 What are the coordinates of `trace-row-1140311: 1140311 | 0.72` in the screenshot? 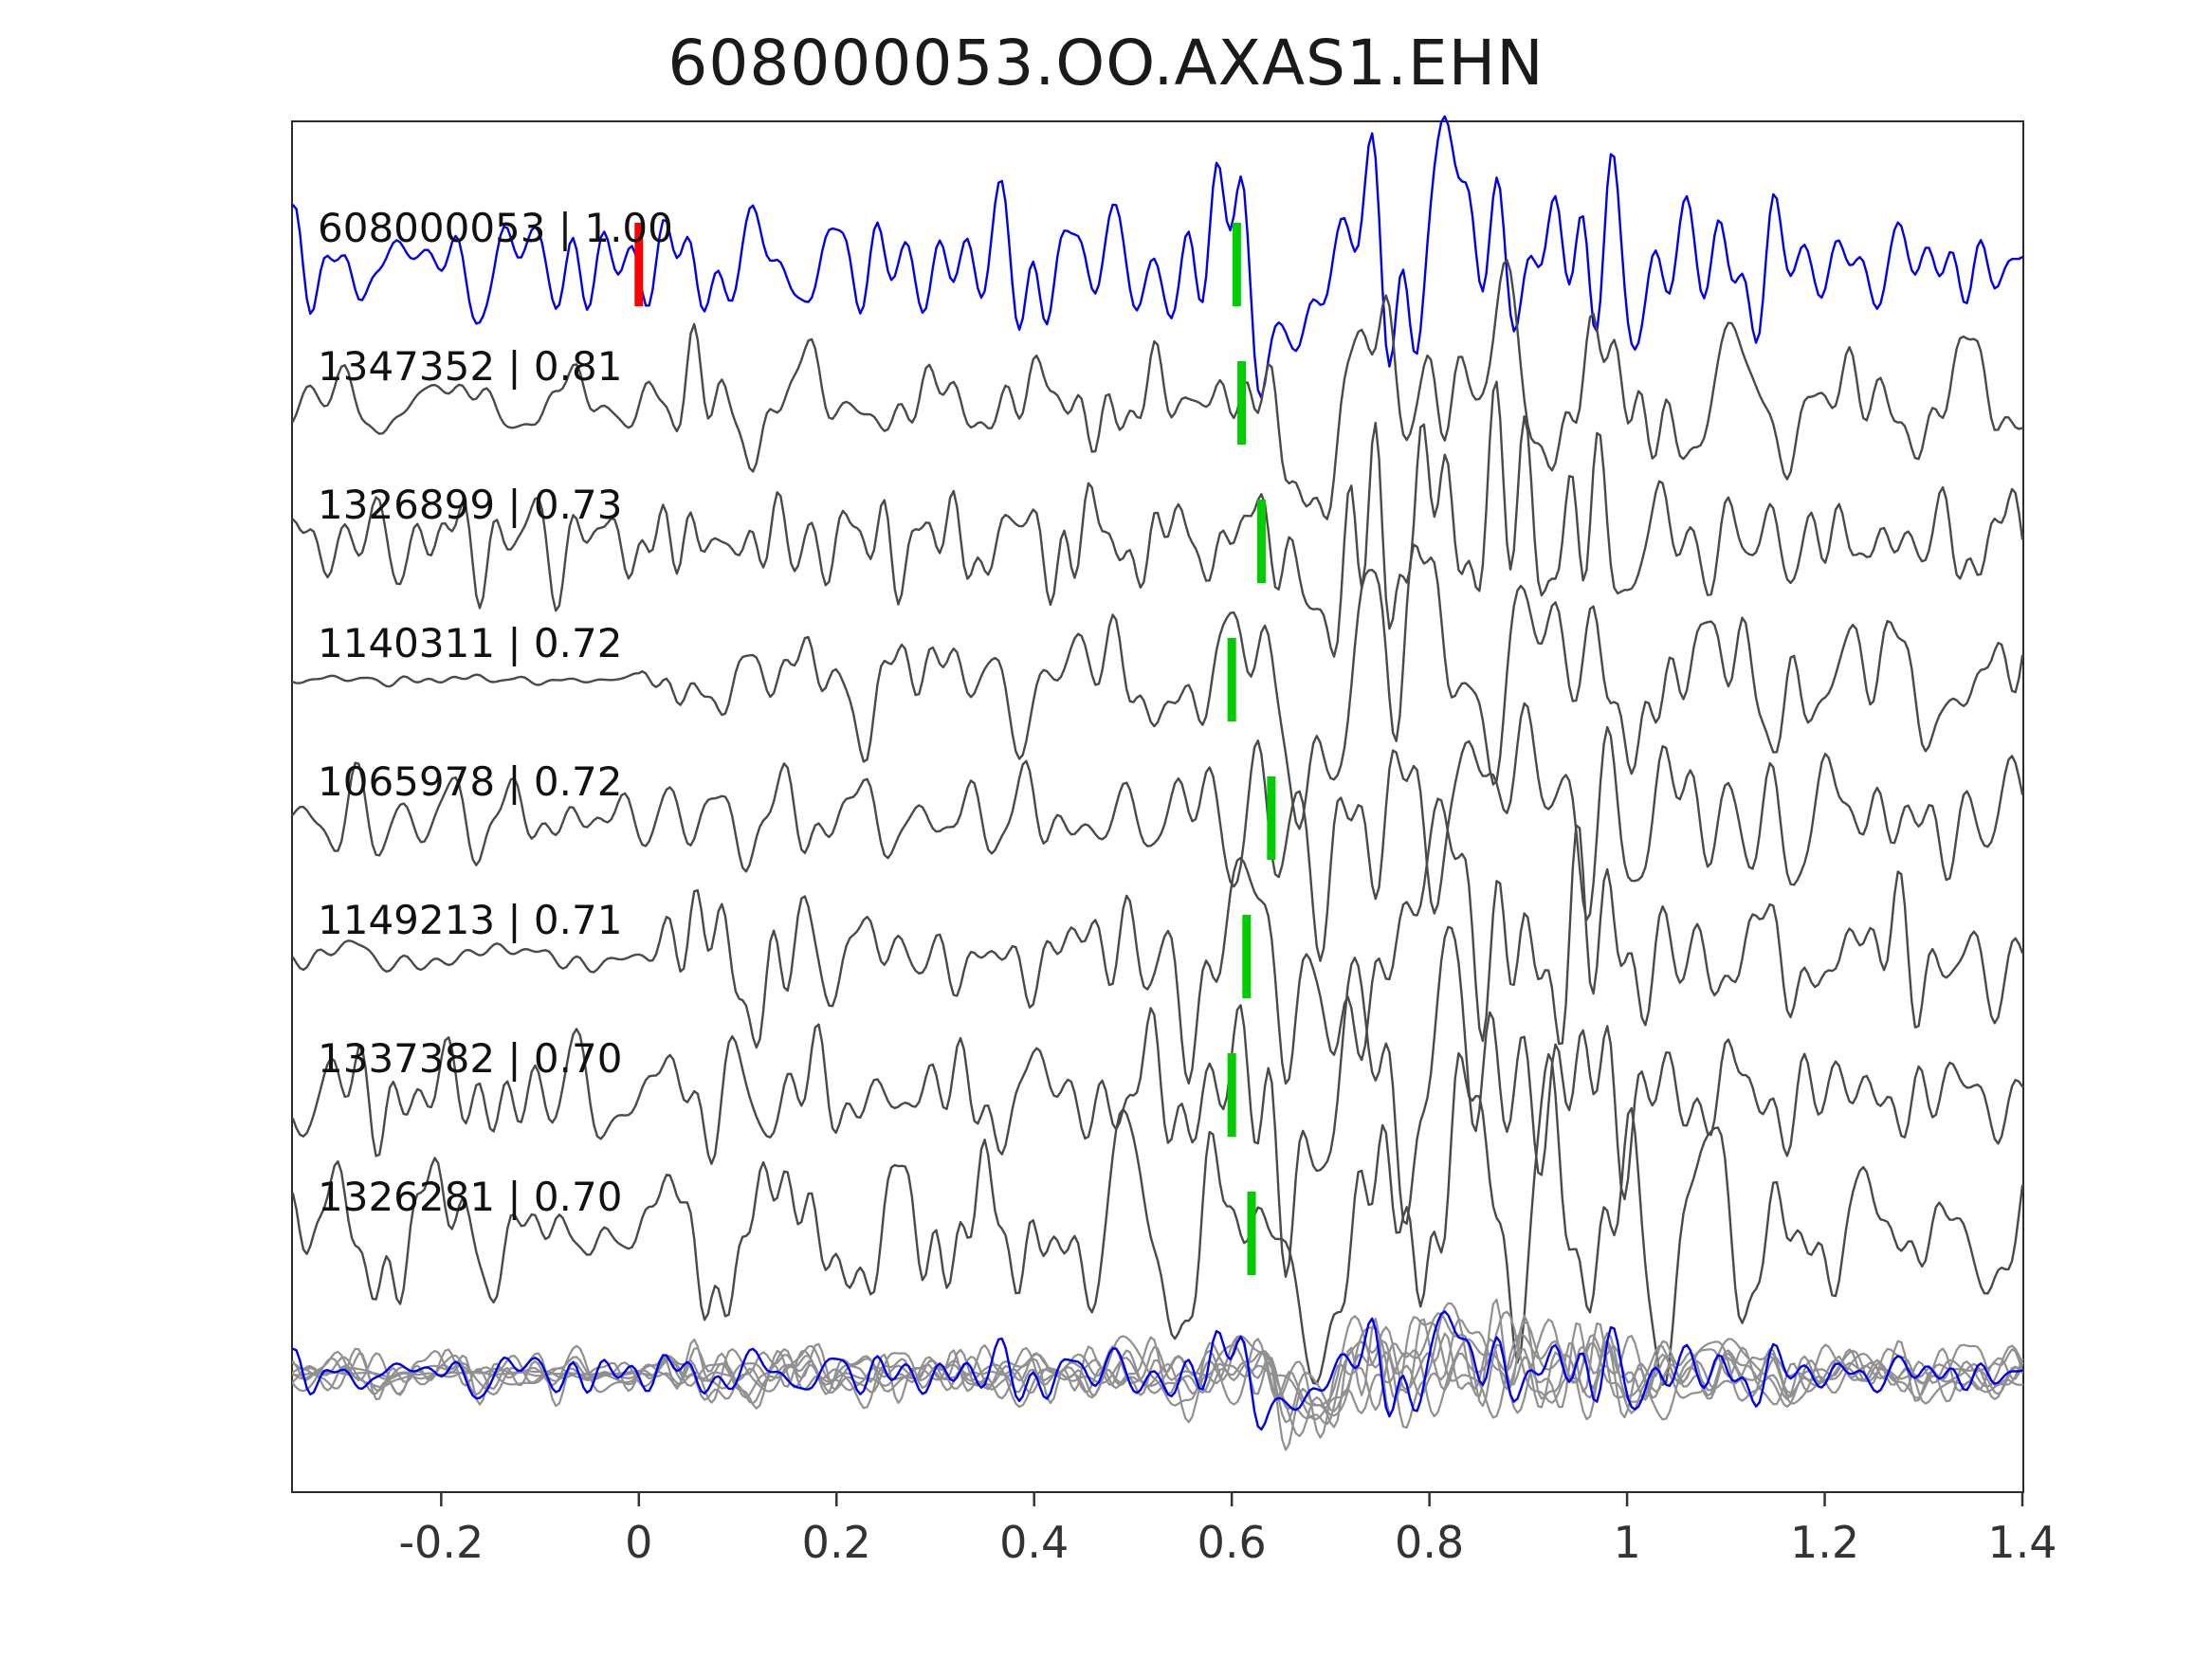 It's located at (1157, 686).